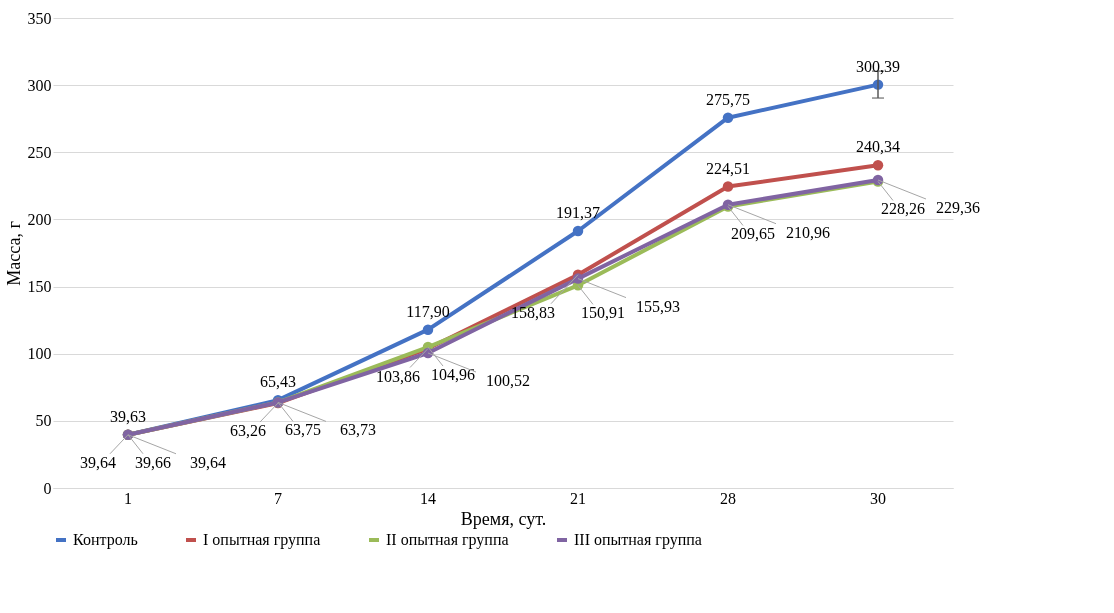 The width and height of the screenshot is (1114, 613). I want to click on x-tick-label: 28, so click(728, 498).